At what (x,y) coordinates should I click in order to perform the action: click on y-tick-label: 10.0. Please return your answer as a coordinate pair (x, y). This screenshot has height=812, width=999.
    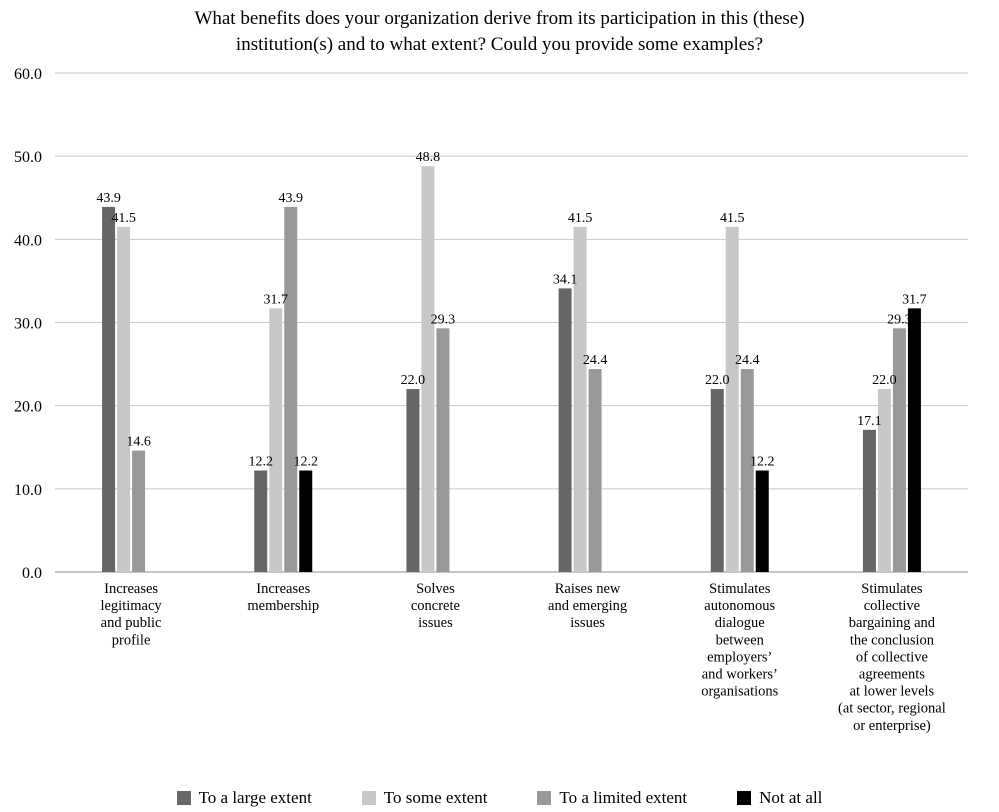
    Looking at the image, I should click on (28, 490).